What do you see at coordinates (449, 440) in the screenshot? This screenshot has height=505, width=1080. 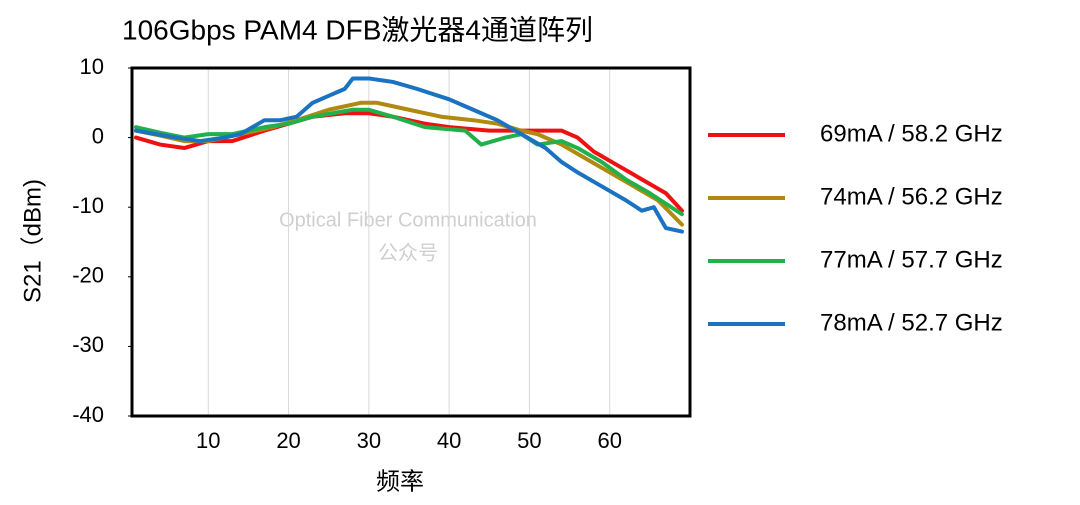 I see `x-tick-label: 40` at bounding box center [449, 440].